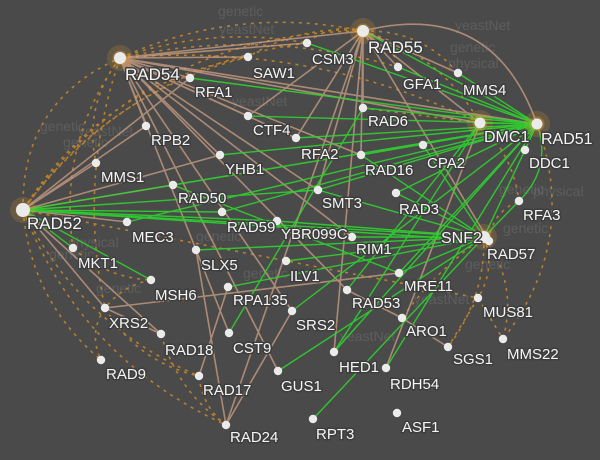 This screenshot has width=600, height=460. I want to click on node-RAD3, so click(396, 193).